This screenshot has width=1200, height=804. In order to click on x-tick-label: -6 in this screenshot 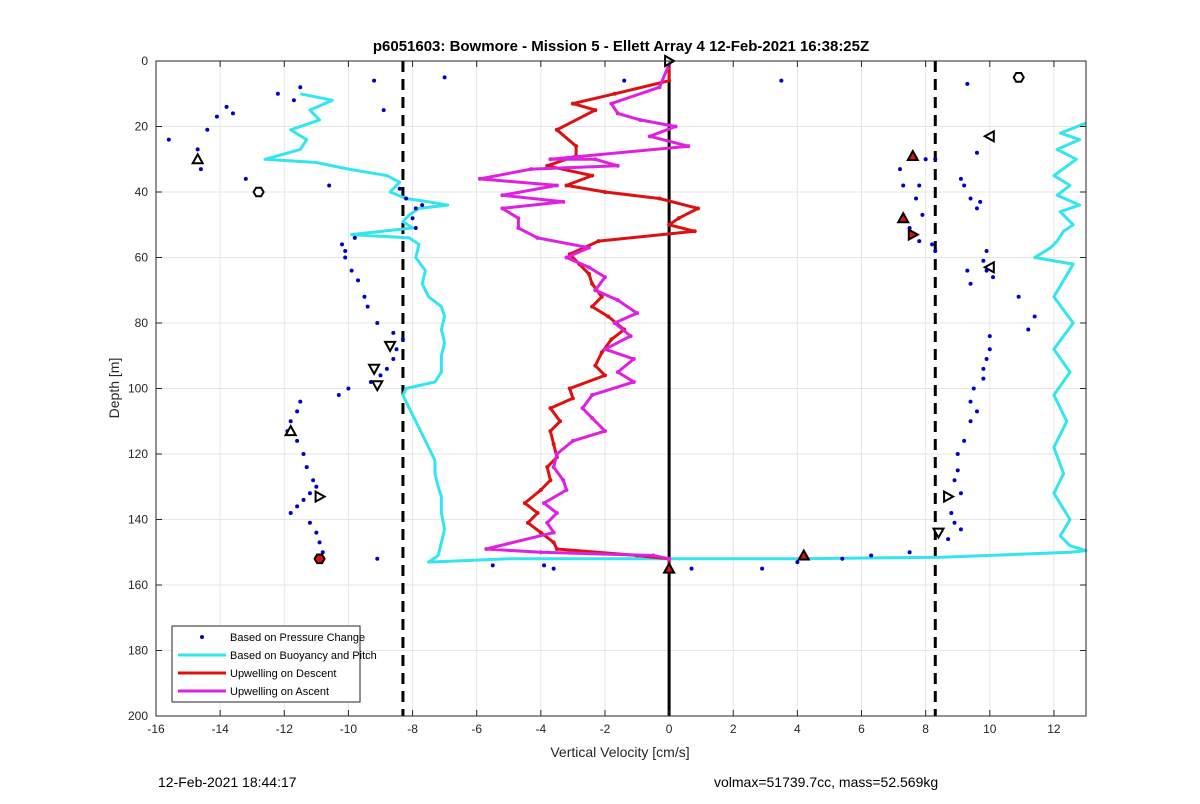, I will do `click(476, 729)`.